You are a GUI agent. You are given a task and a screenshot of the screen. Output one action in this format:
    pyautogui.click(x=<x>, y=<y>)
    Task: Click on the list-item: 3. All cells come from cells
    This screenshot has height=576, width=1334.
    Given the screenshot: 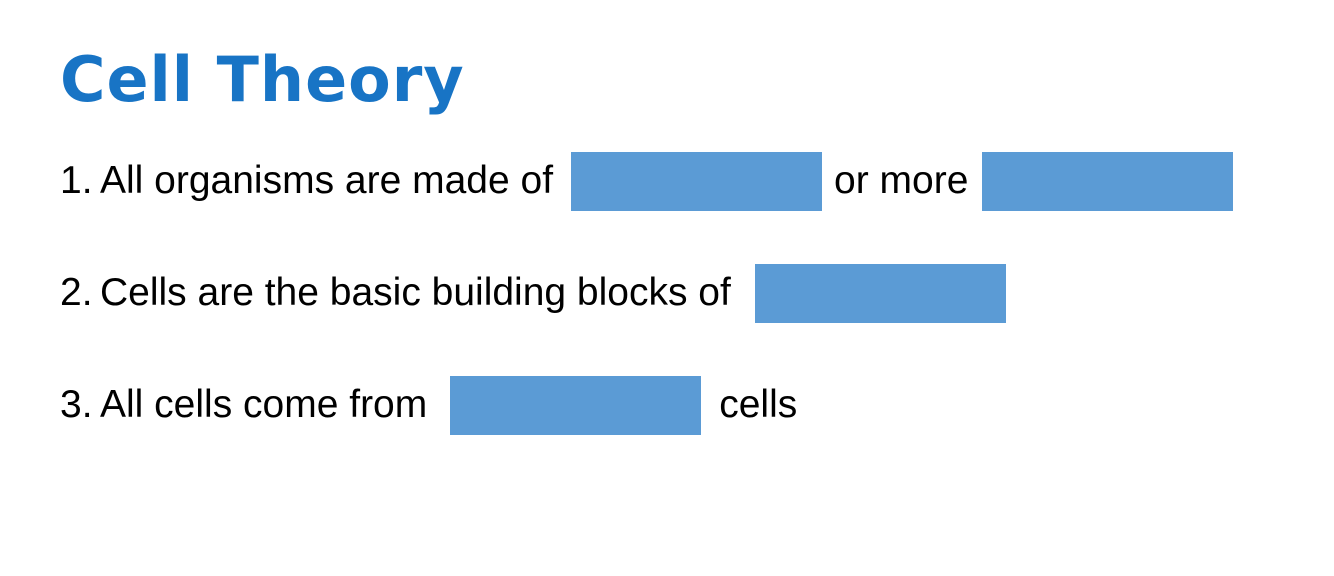 What is the action you would take?
    pyautogui.click(x=428, y=405)
    